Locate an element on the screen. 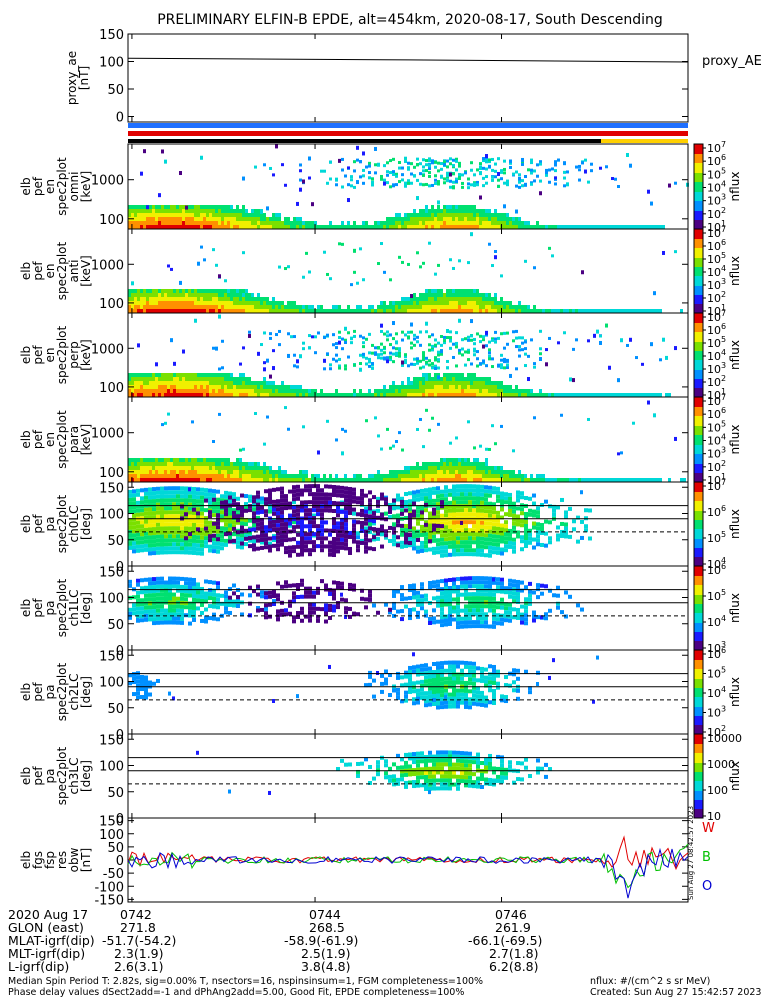 Image resolution: width=775 pixels, height=1000 pixels. energy-3-ylabel: en is located at coordinates (50, 439).